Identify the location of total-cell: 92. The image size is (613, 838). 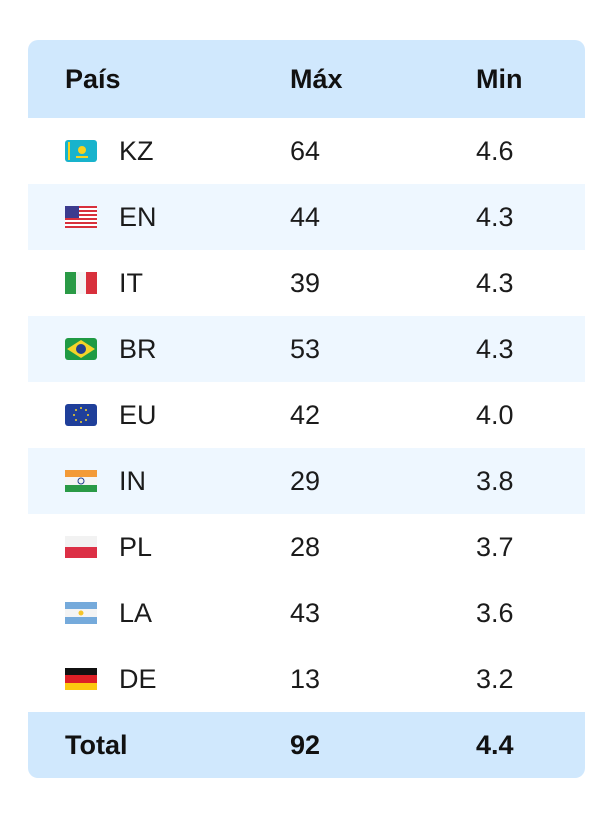
(305, 744).